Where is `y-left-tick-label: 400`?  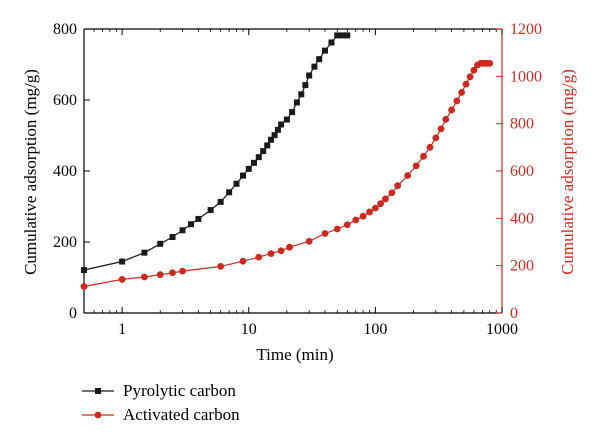
y-left-tick-label: 400 is located at coordinates (65, 171).